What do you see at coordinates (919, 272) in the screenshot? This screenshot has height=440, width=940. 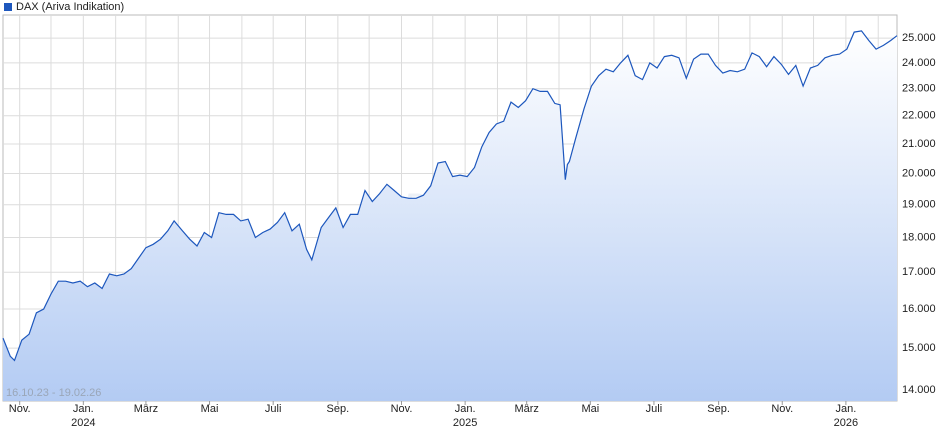 I see `y-tick-label: 17.000` at bounding box center [919, 272].